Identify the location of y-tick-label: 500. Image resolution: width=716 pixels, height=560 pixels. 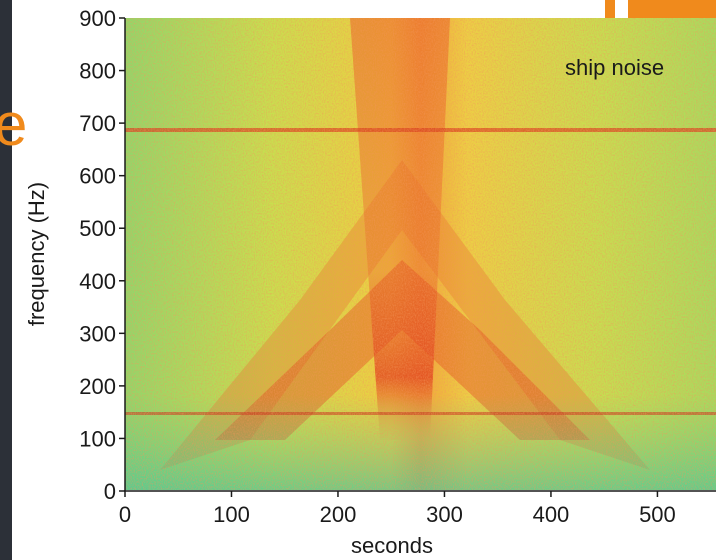
(97, 228).